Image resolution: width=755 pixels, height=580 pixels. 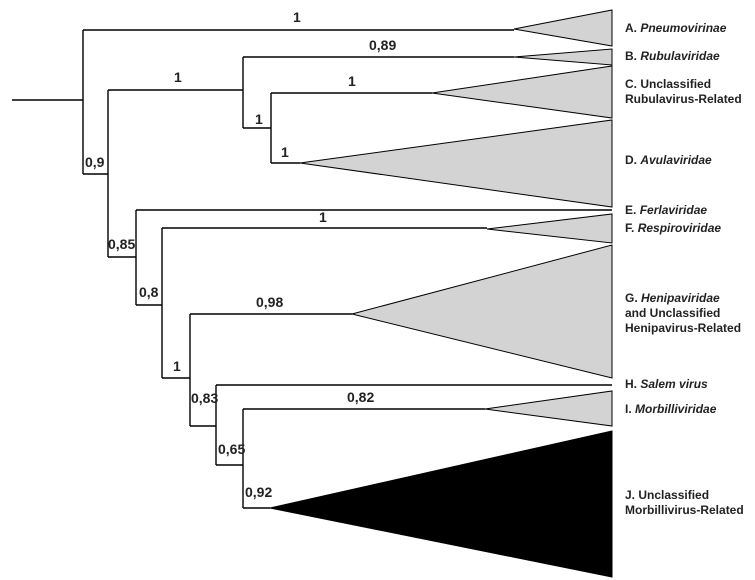 What do you see at coordinates (522, 92) in the screenshot?
I see `clade-c-triangle` at bounding box center [522, 92].